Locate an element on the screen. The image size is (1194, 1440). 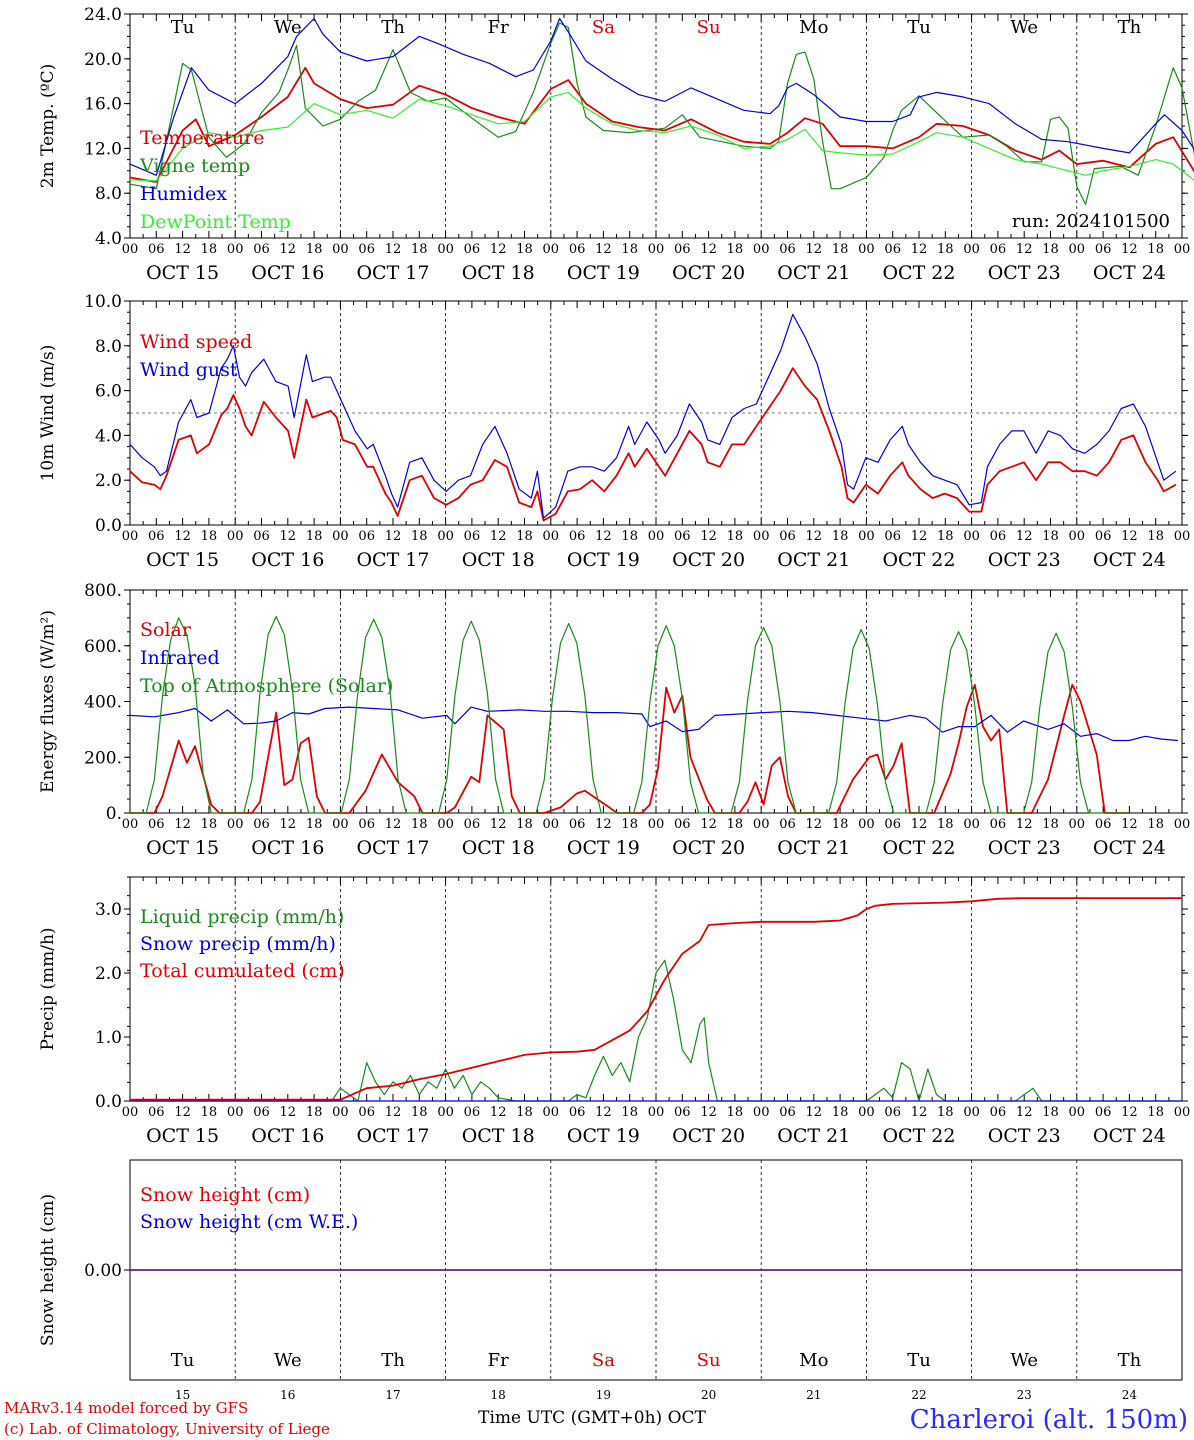
date-label: OCT 23 is located at coordinates (1024, 848).